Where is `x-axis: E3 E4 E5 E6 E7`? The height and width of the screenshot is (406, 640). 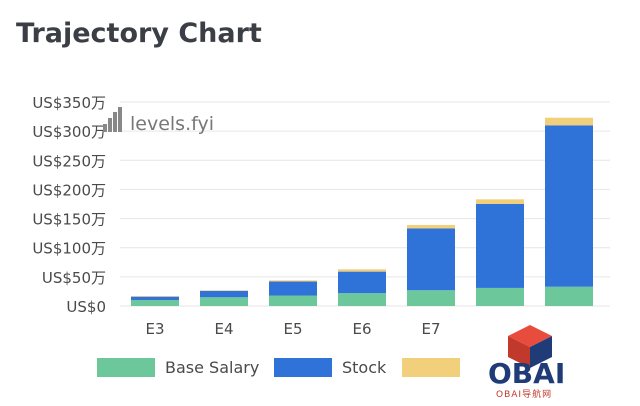 x-axis: E3 E4 E5 E6 E7 is located at coordinates (292, 329).